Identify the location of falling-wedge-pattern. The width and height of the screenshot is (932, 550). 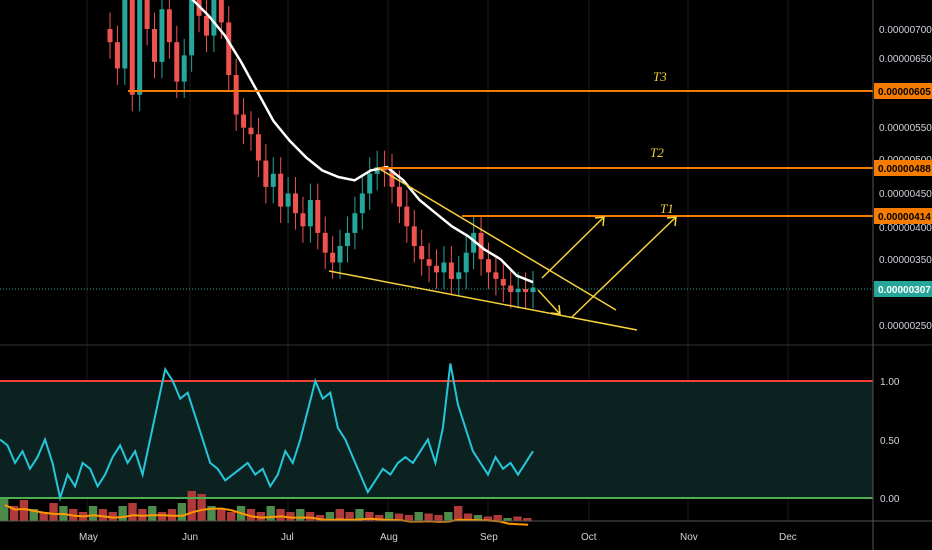
(502, 249).